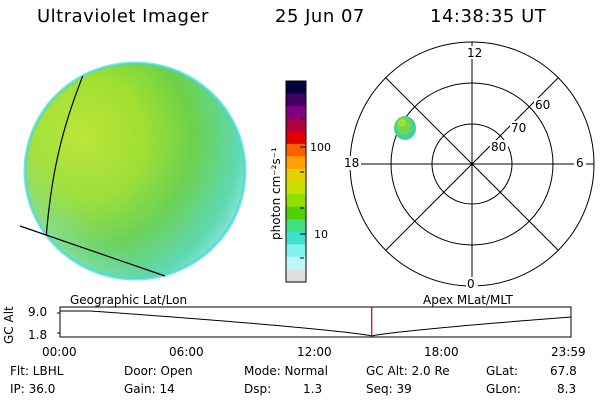 The image size is (600, 400). What do you see at coordinates (37, 371) in the screenshot?
I see `filter-info: Flt: LBHL` at bounding box center [37, 371].